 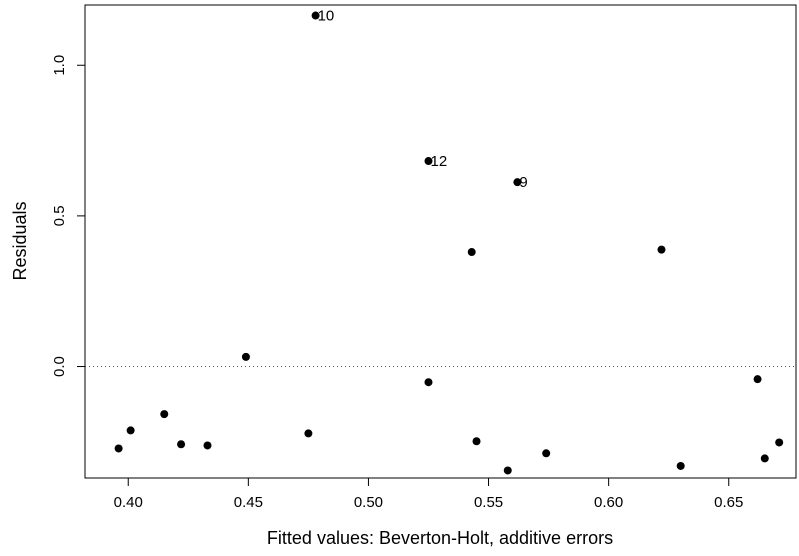 What do you see at coordinates (488, 502) in the screenshot?
I see `x-tick-label: 0.55` at bounding box center [488, 502].